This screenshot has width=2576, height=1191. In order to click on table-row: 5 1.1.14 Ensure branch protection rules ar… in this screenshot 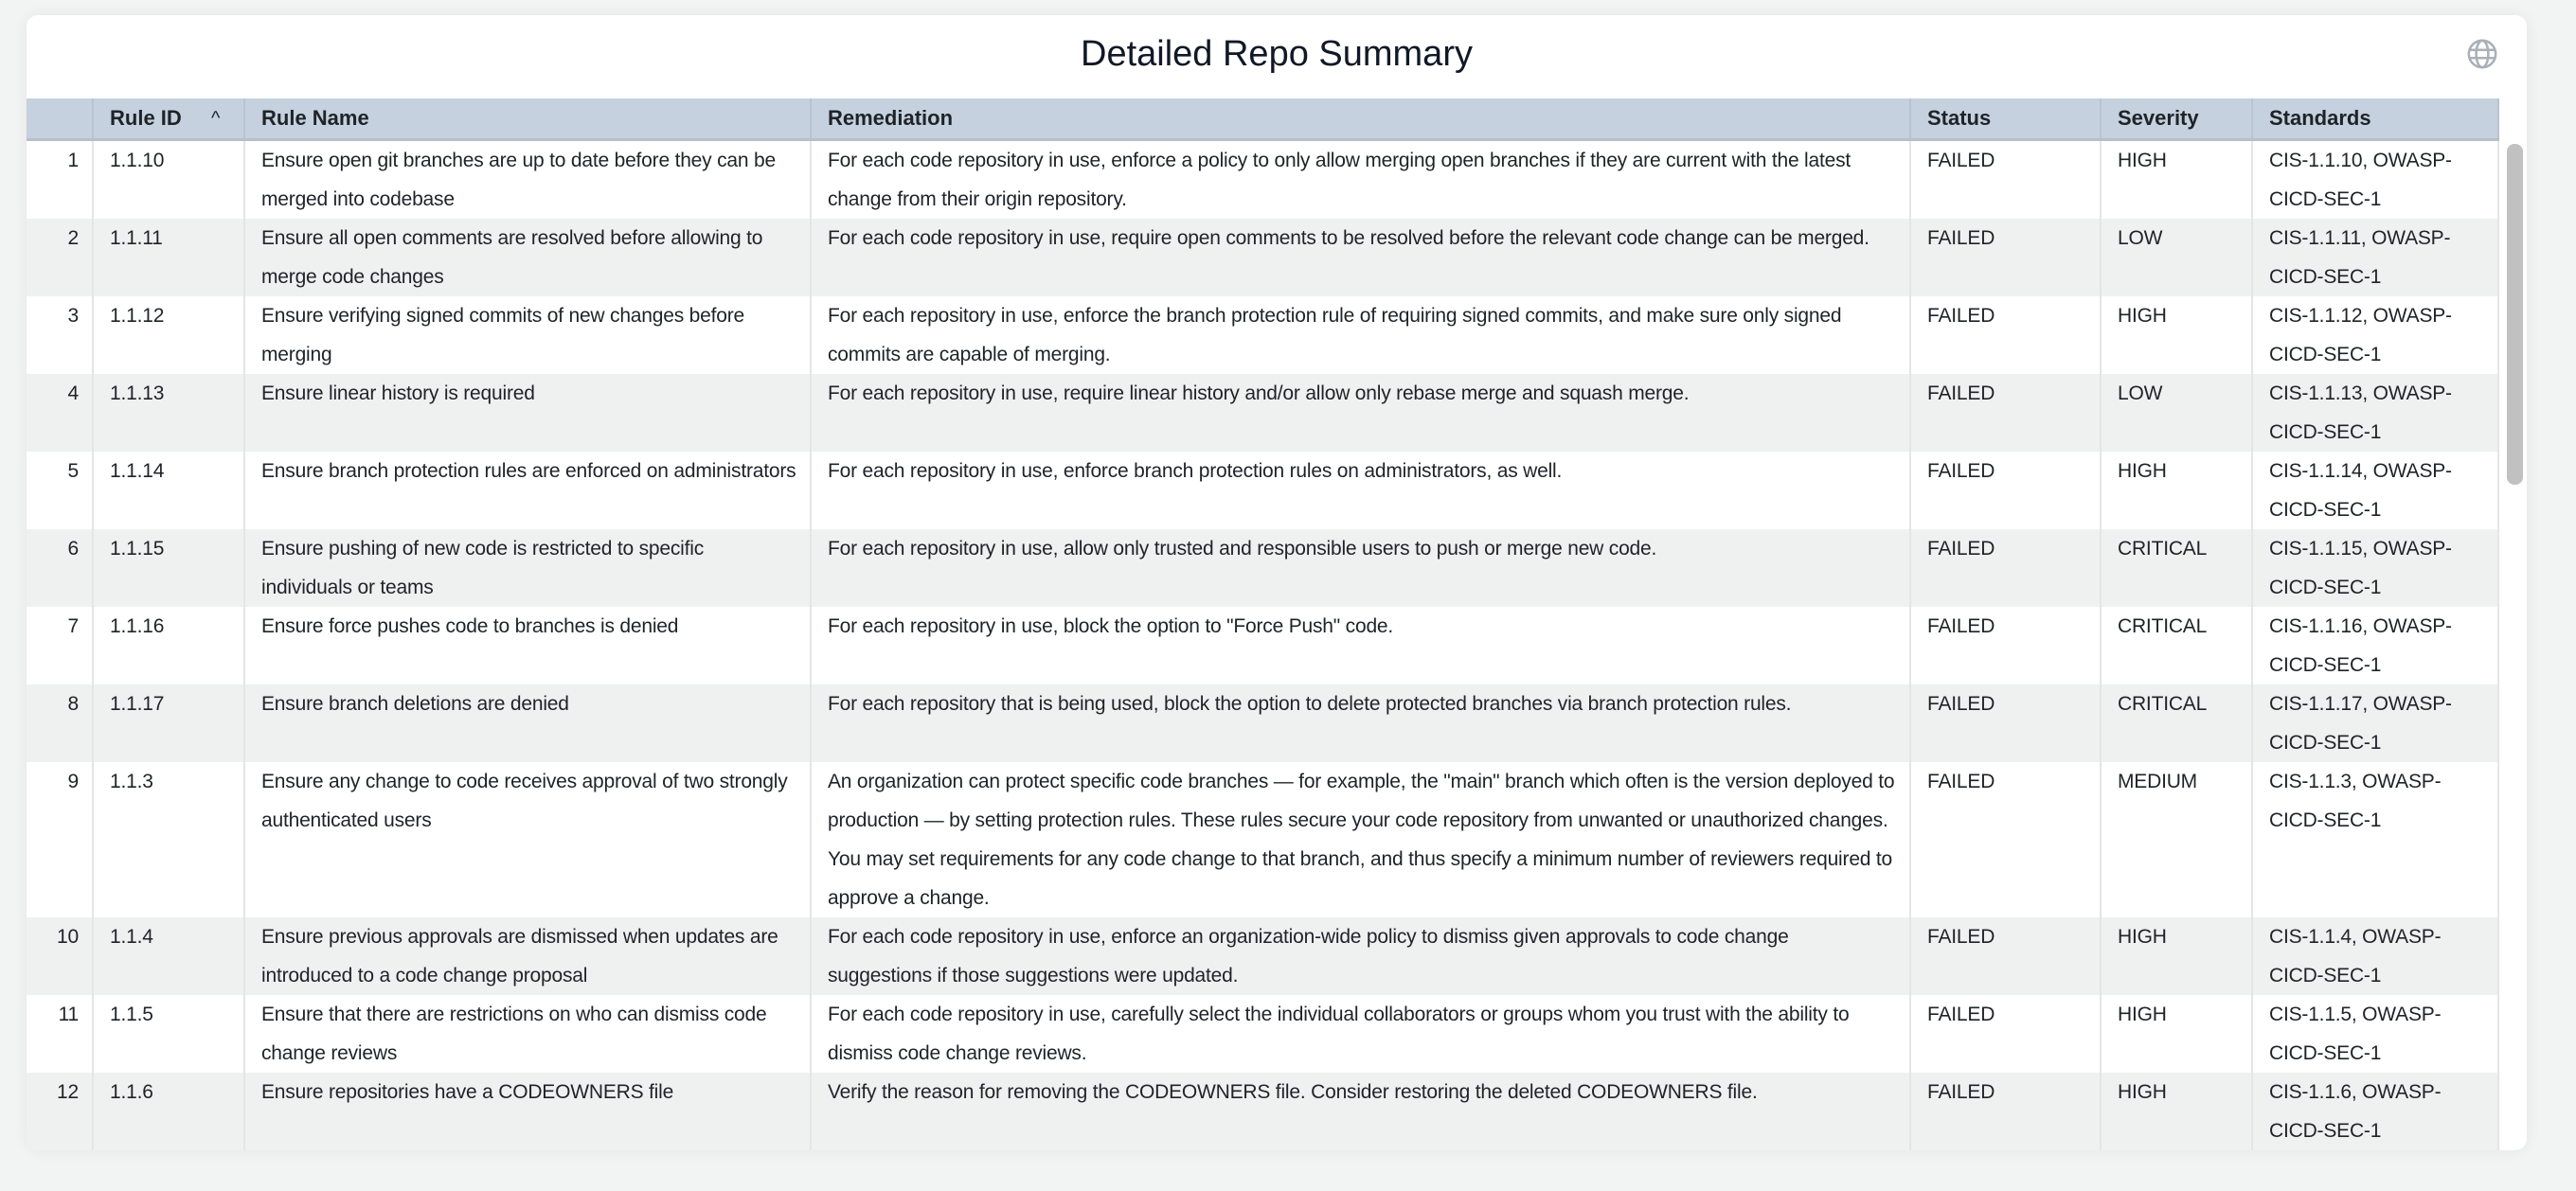, I will do `click(1263, 490)`.